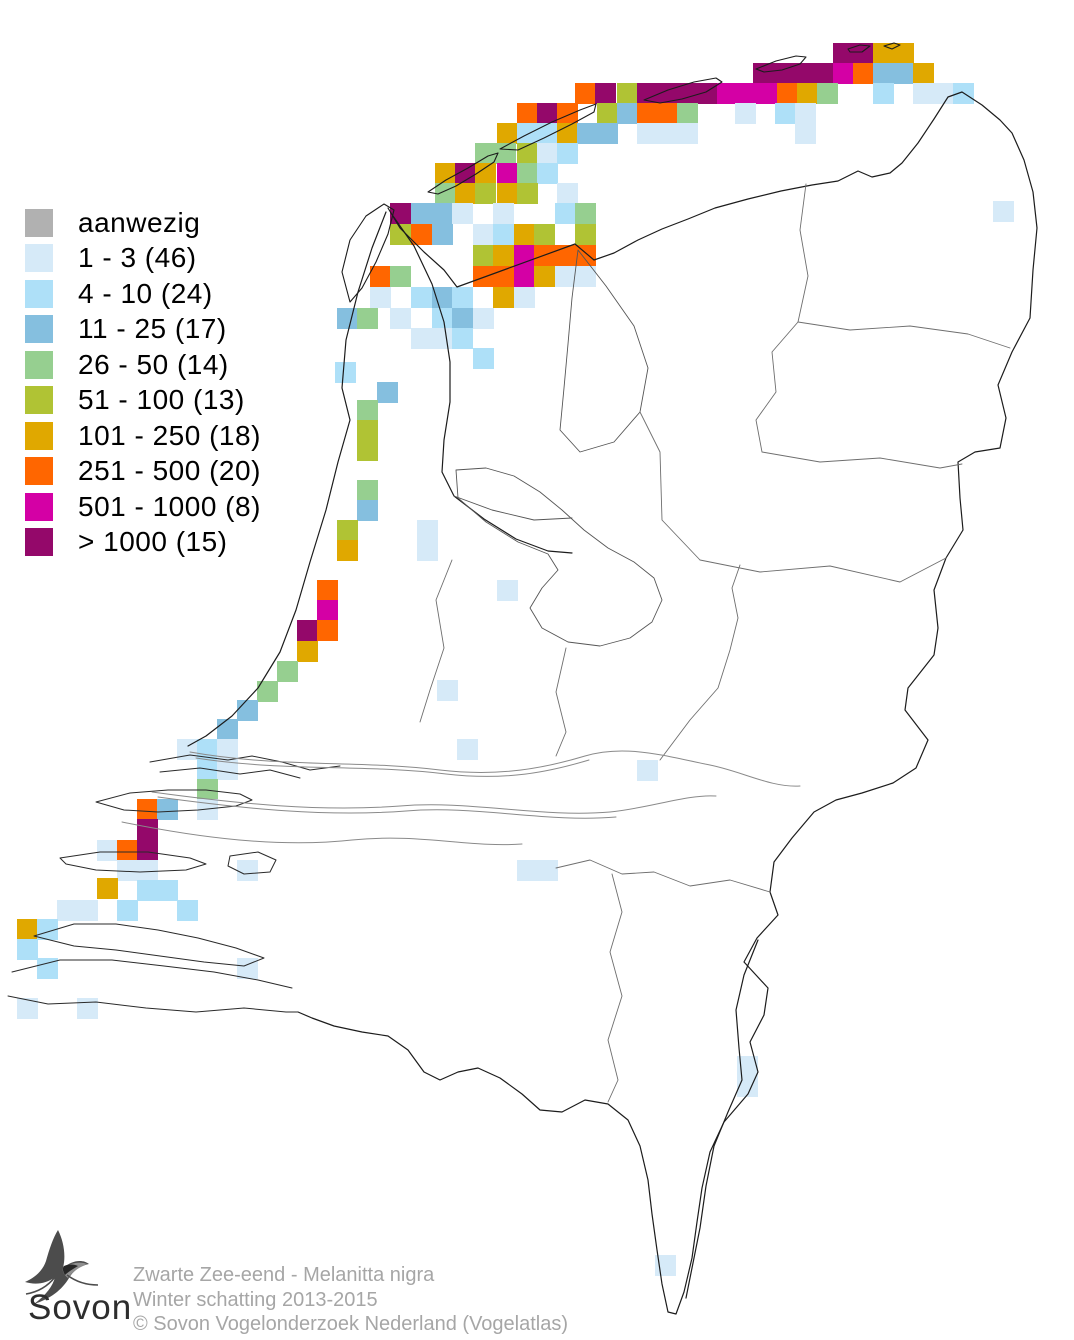  What do you see at coordinates (145, 293) in the screenshot?
I see `legend-label: 4 - 10 (24)` at bounding box center [145, 293].